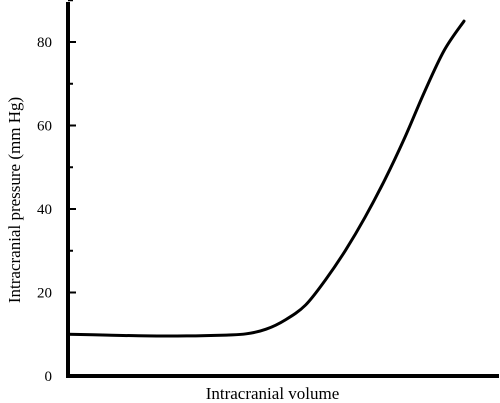 The image size is (500, 403). I want to click on y-tick-label: 60, so click(44, 127).